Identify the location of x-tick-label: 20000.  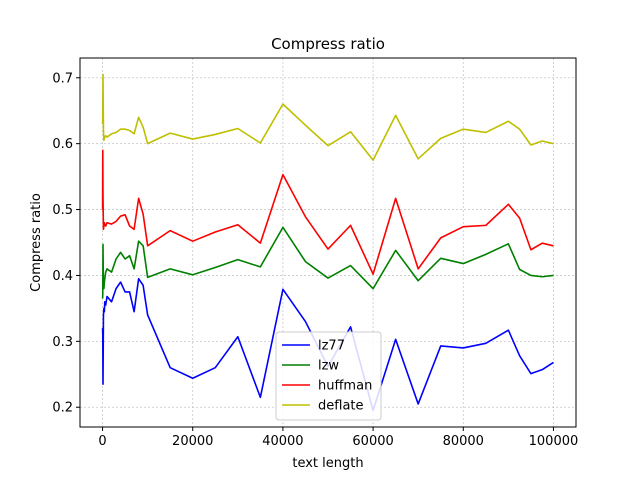
(192, 441).